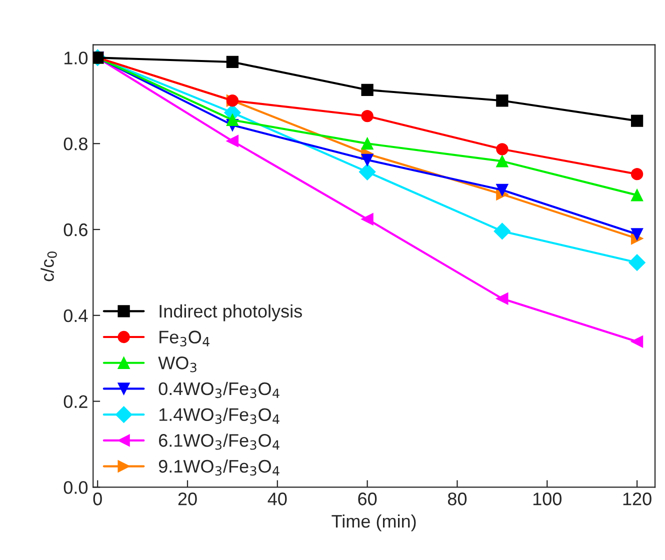  Describe the element at coordinates (219, 467) in the screenshot. I see `legend-label: 9.1WO$_{3}$/Fe$_{3}$O$_{4}$` at that location.